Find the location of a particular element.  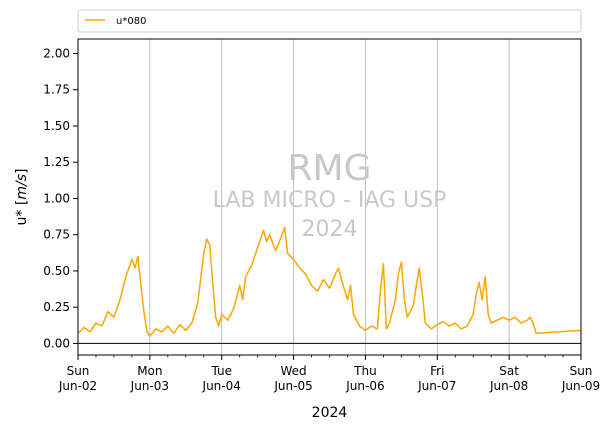

x-tick-date: Jun-08 is located at coordinates (508, 386).